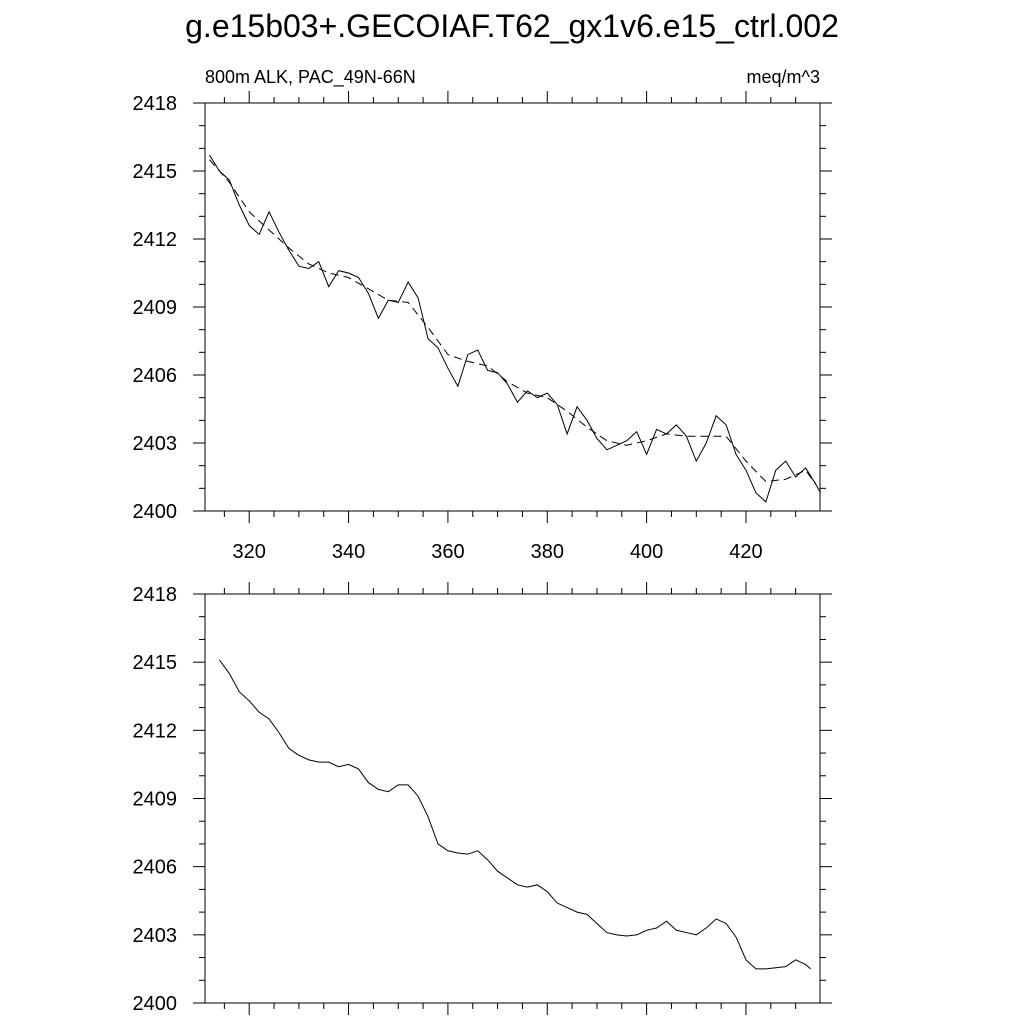  I want to click on x-tick-label: 420, so click(745, 552).